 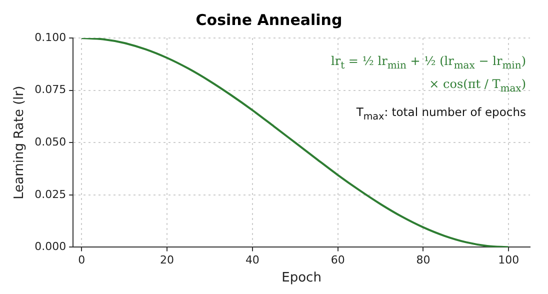 What do you see at coordinates (337, 260) in the screenshot?
I see `x-tick-label: 60` at bounding box center [337, 260].